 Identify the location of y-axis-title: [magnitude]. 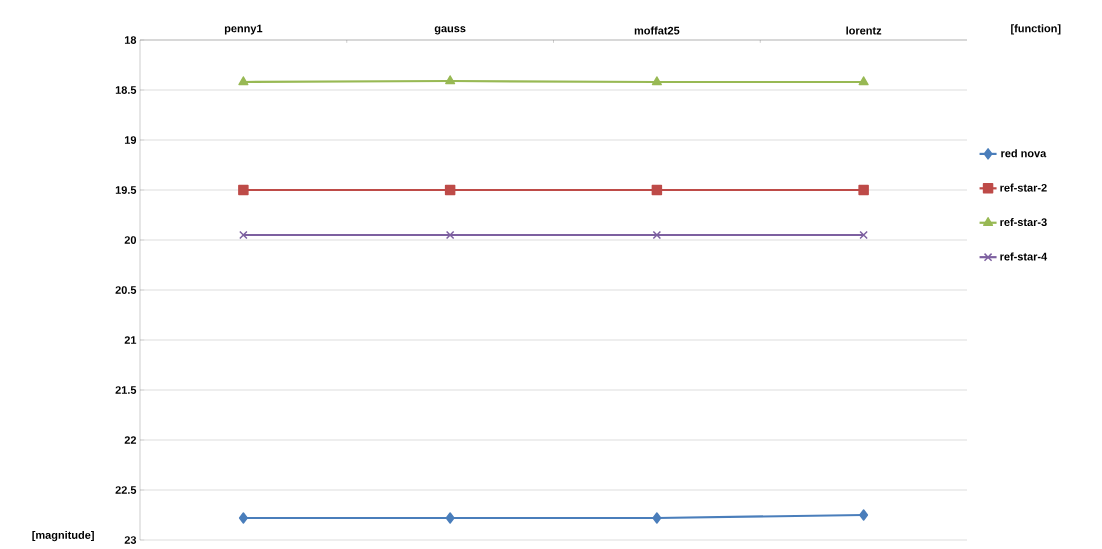
(63, 536).